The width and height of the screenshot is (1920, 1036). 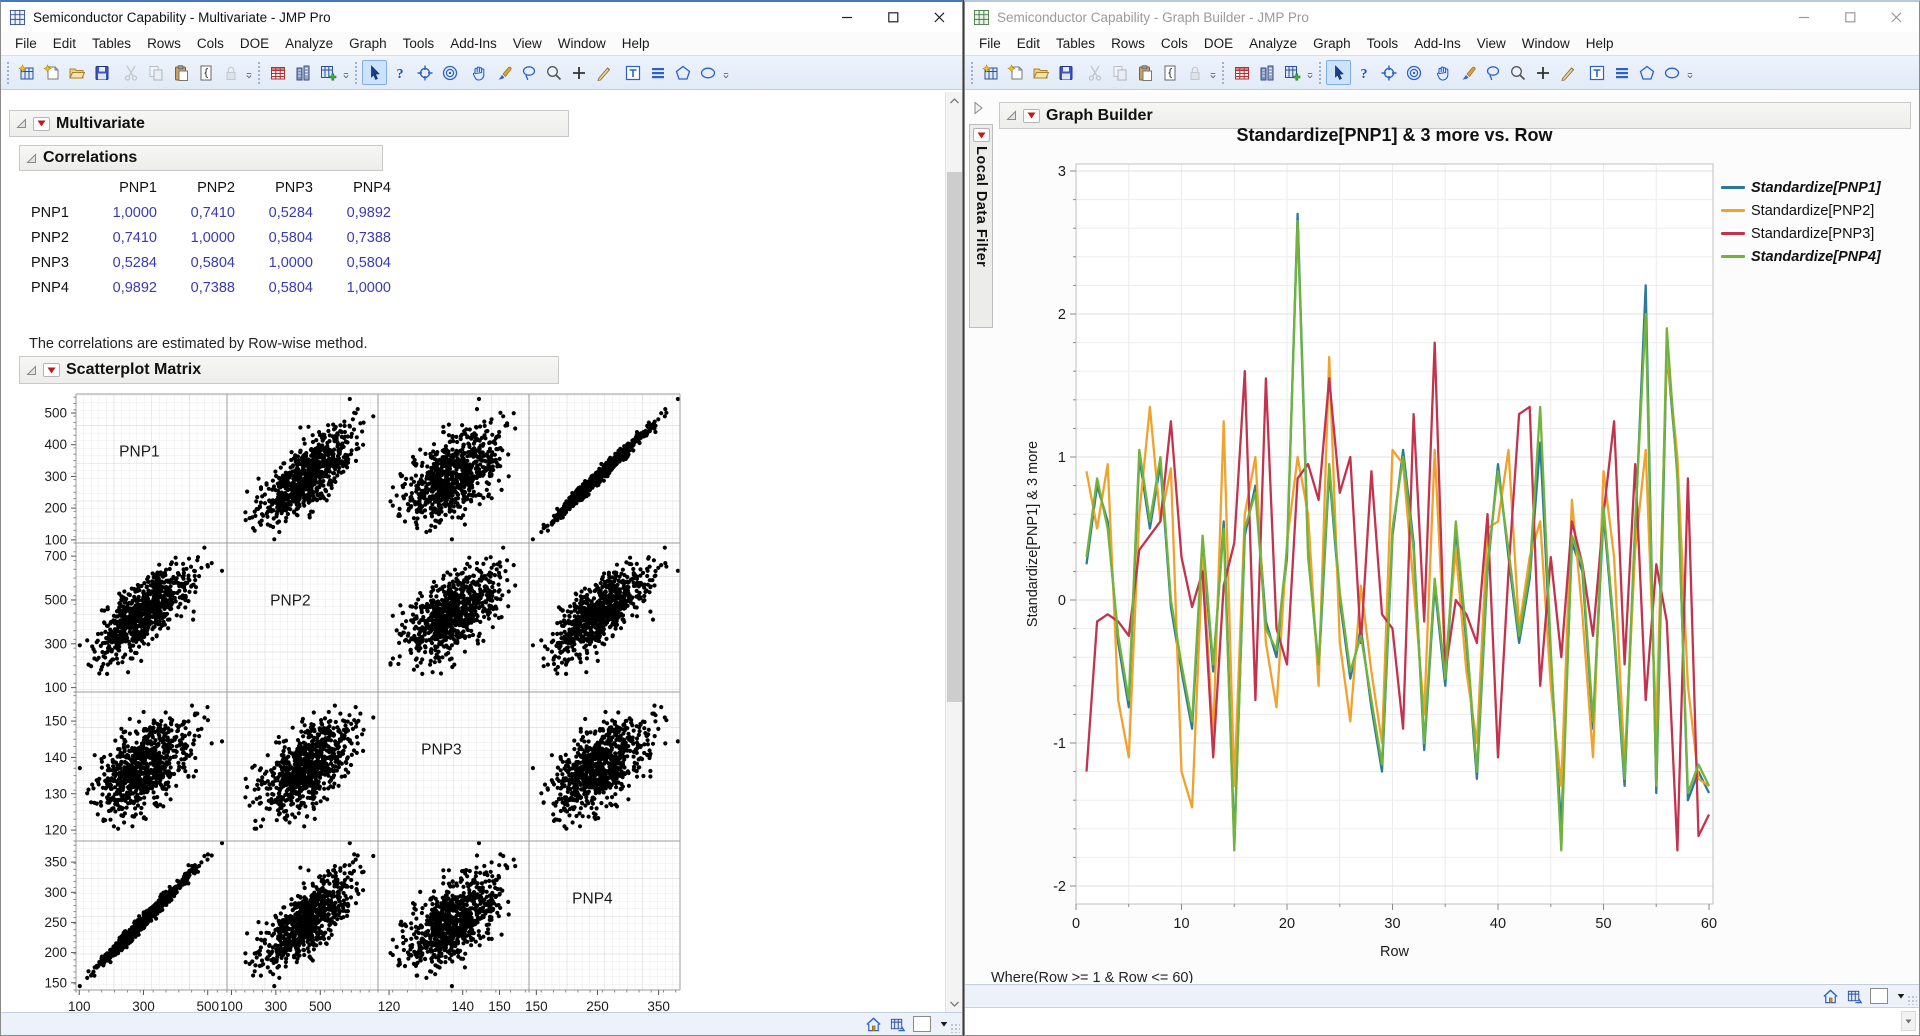 I want to click on save-button, so click(x=1065, y=72).